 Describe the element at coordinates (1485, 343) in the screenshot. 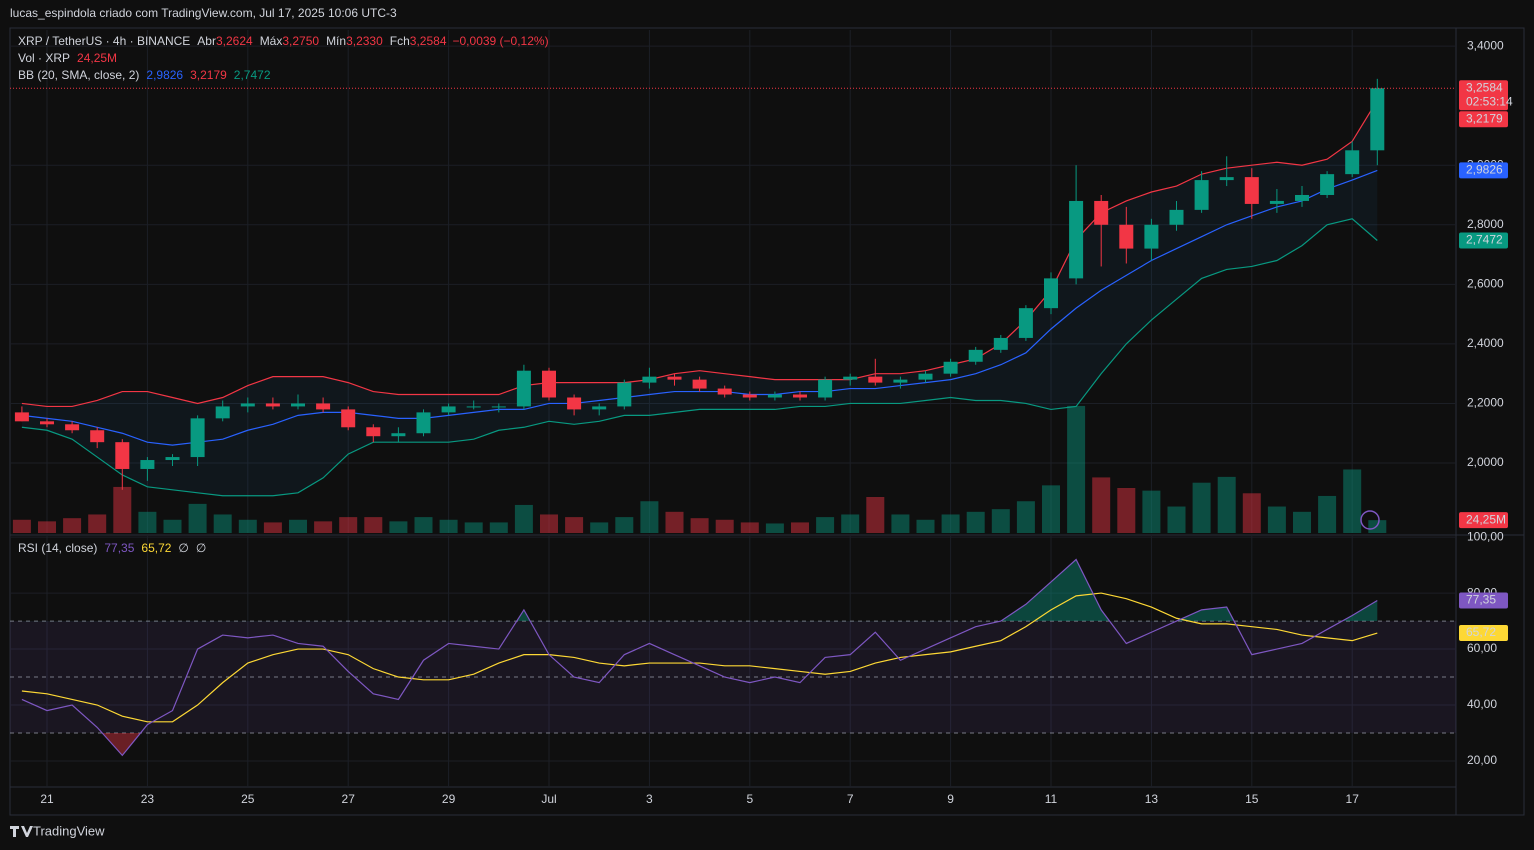

I see `y-tick-label: 2,4000` at that location.